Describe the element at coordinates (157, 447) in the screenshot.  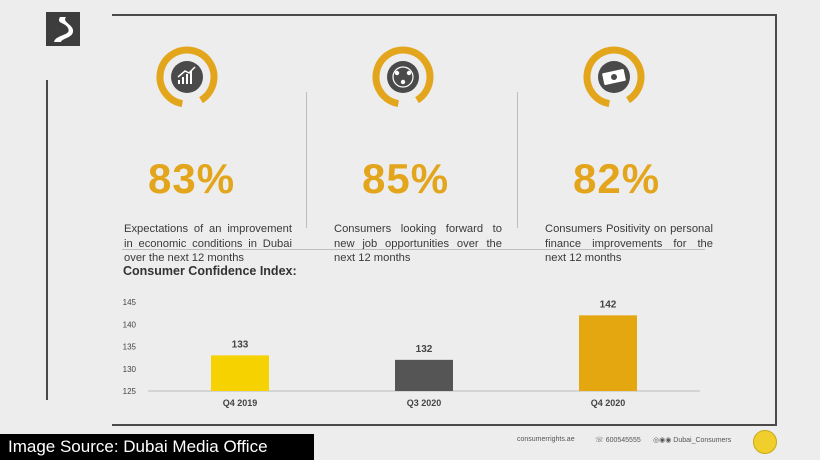
I see `image-source-banner: Image Source: Dubai Media Office` at that location.